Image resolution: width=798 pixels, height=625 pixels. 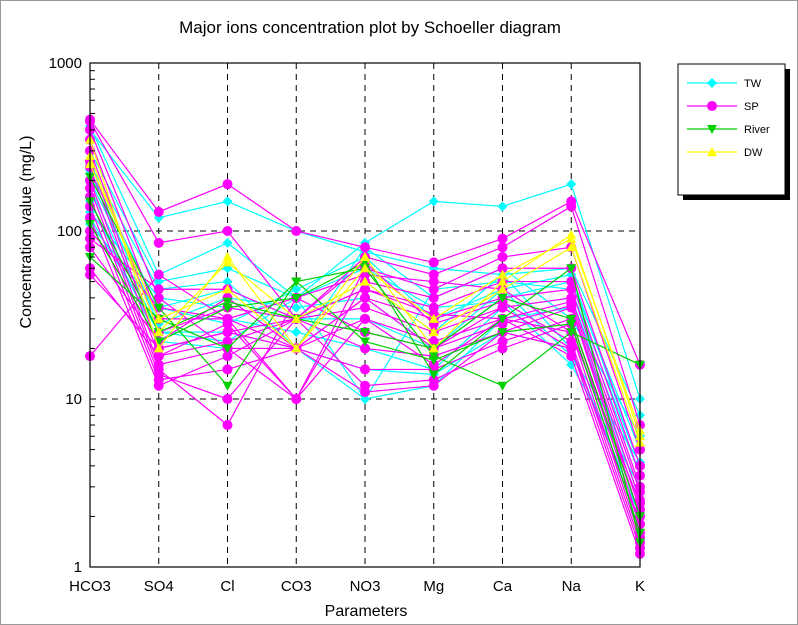 What do you see at coordinates (73, 399) in the screenshot?
I see `y-tick-label: 10` at bounding box center [73, 399].